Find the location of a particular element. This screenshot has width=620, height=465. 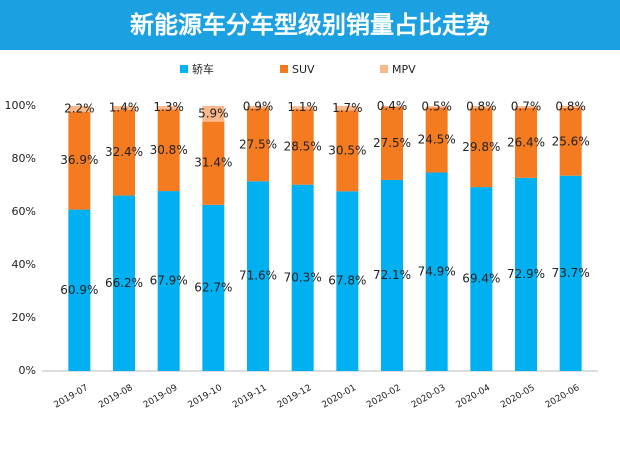

value-label: 26.4% is located at coordinates (526, 142).